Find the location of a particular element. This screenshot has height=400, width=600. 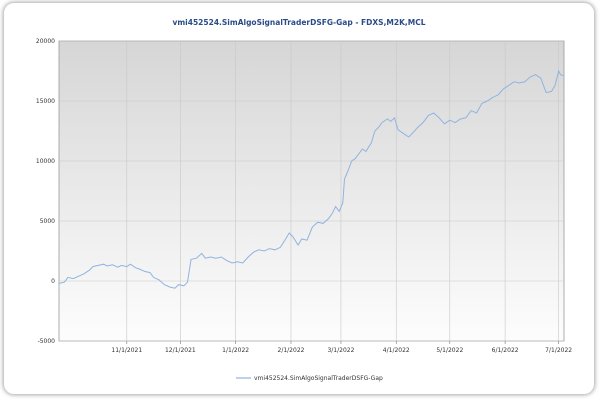

y-tick-label: 20000 is located at coordinates (45, 41).